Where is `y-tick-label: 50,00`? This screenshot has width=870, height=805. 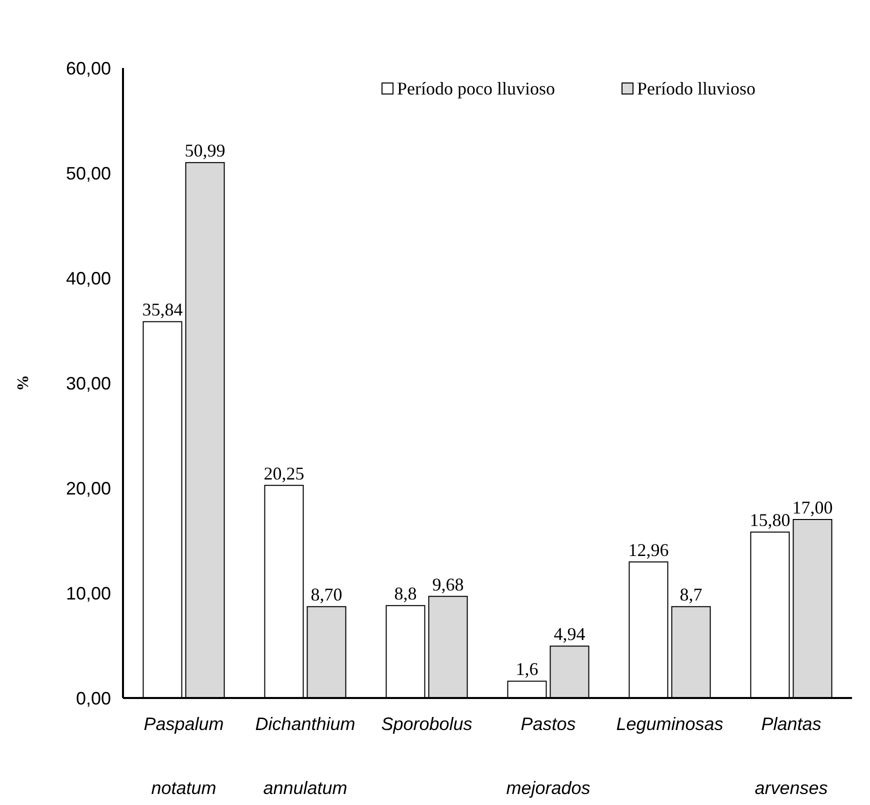
y-tick-label: 50,00 is located at coordinates (88, 173).